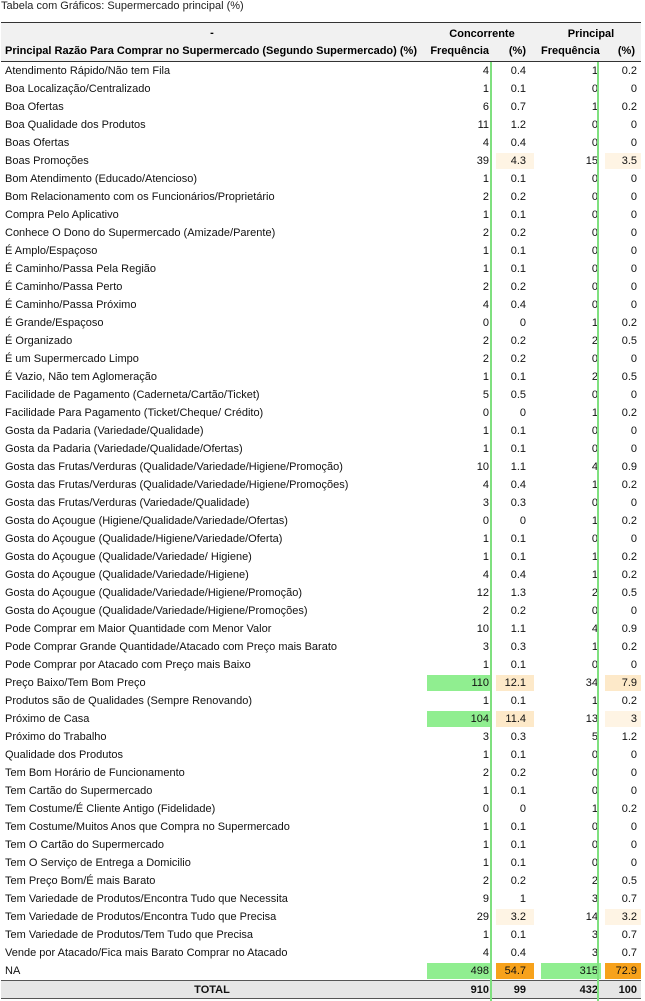 This screenshot has height=1001, width=645. What do you see at coordinates (321, 143) in the screenshot?
I see `table-row: Boas Ofertas 4 0.4 0 0` at bounding box center [321, 143].